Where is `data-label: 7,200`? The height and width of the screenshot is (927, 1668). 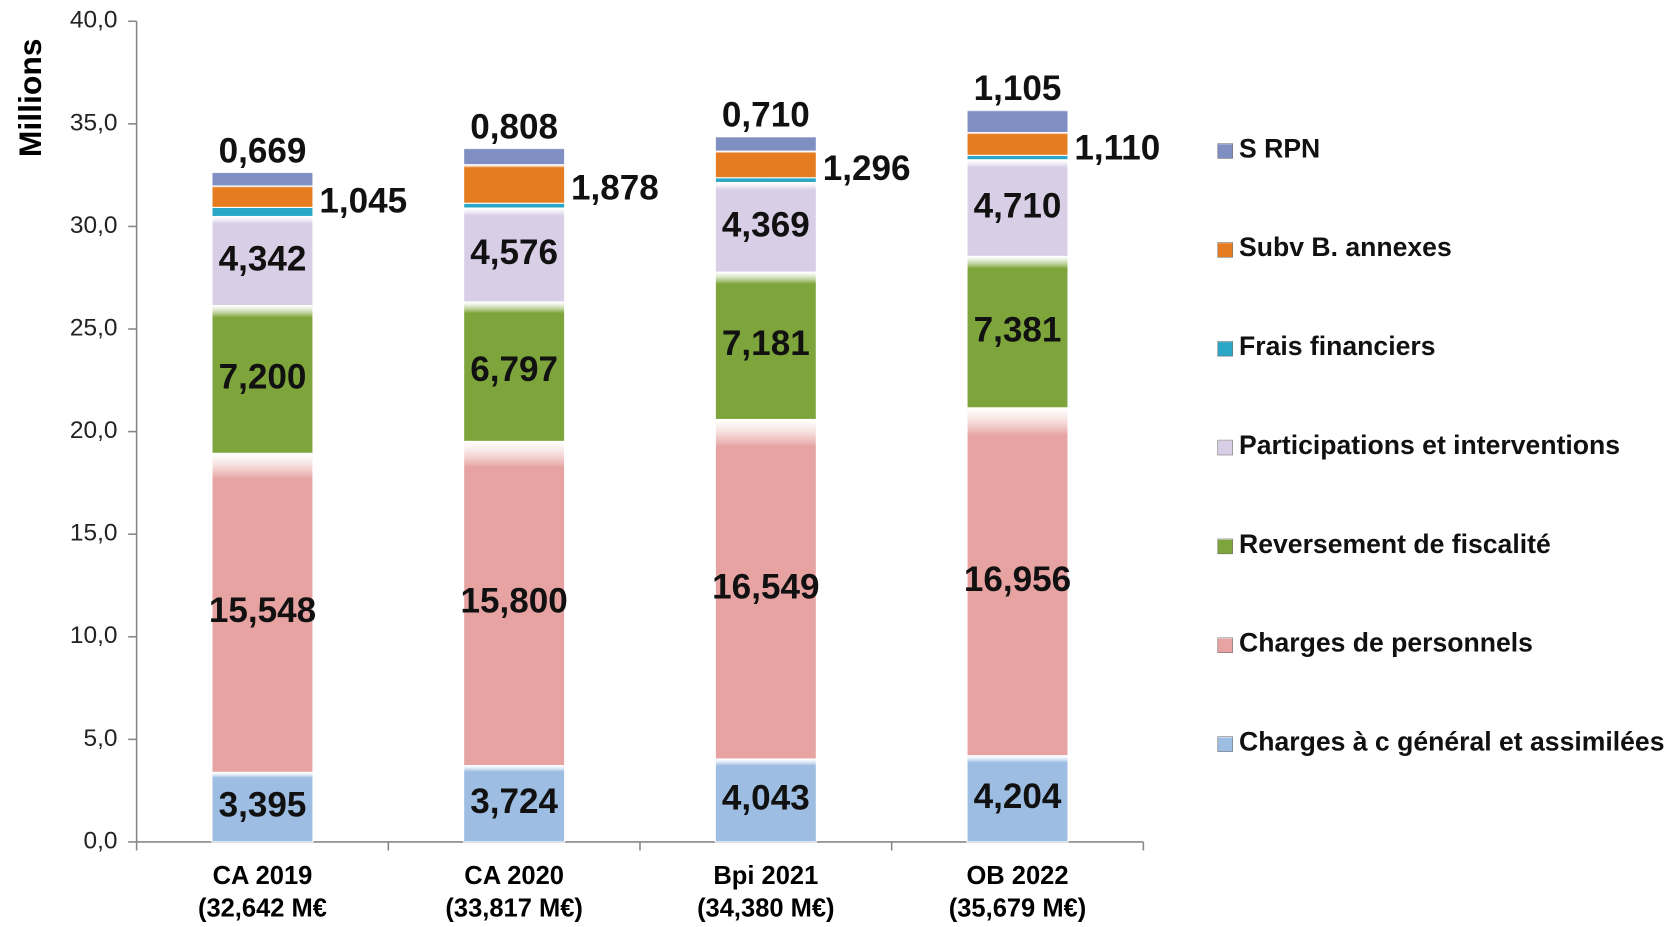 data-label: 7,200 is located at coordinates (263, 377).